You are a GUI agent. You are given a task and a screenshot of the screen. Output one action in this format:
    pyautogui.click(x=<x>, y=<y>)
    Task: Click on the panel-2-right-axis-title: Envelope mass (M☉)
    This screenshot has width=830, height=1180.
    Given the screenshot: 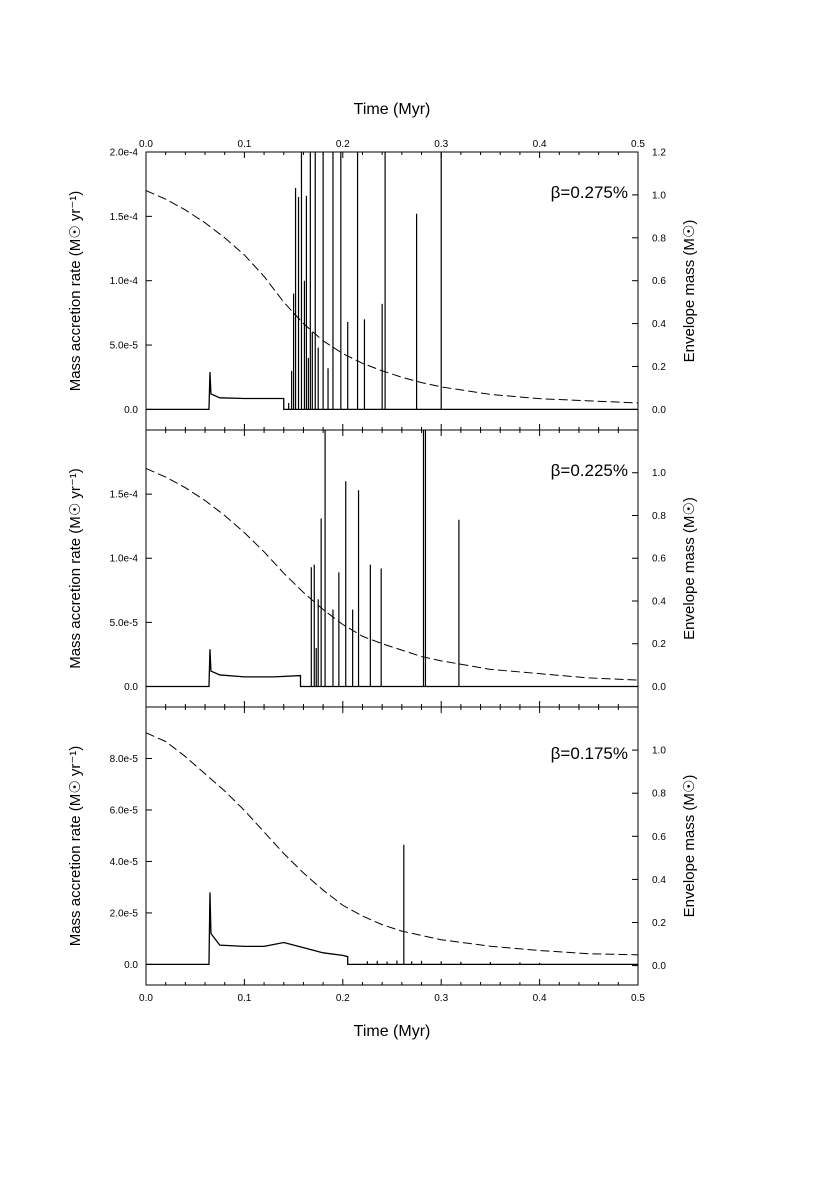 What is the action you would take?
    pyautogui.click(x=689, y=568)
    